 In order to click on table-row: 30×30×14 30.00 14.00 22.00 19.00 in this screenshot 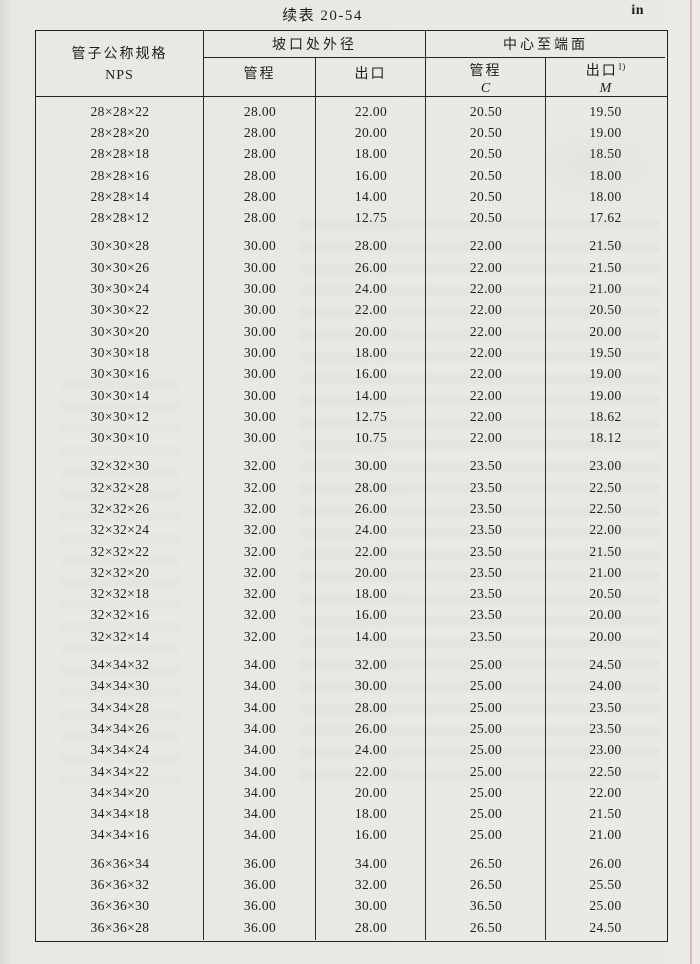, I will do `click(351, 395)`.